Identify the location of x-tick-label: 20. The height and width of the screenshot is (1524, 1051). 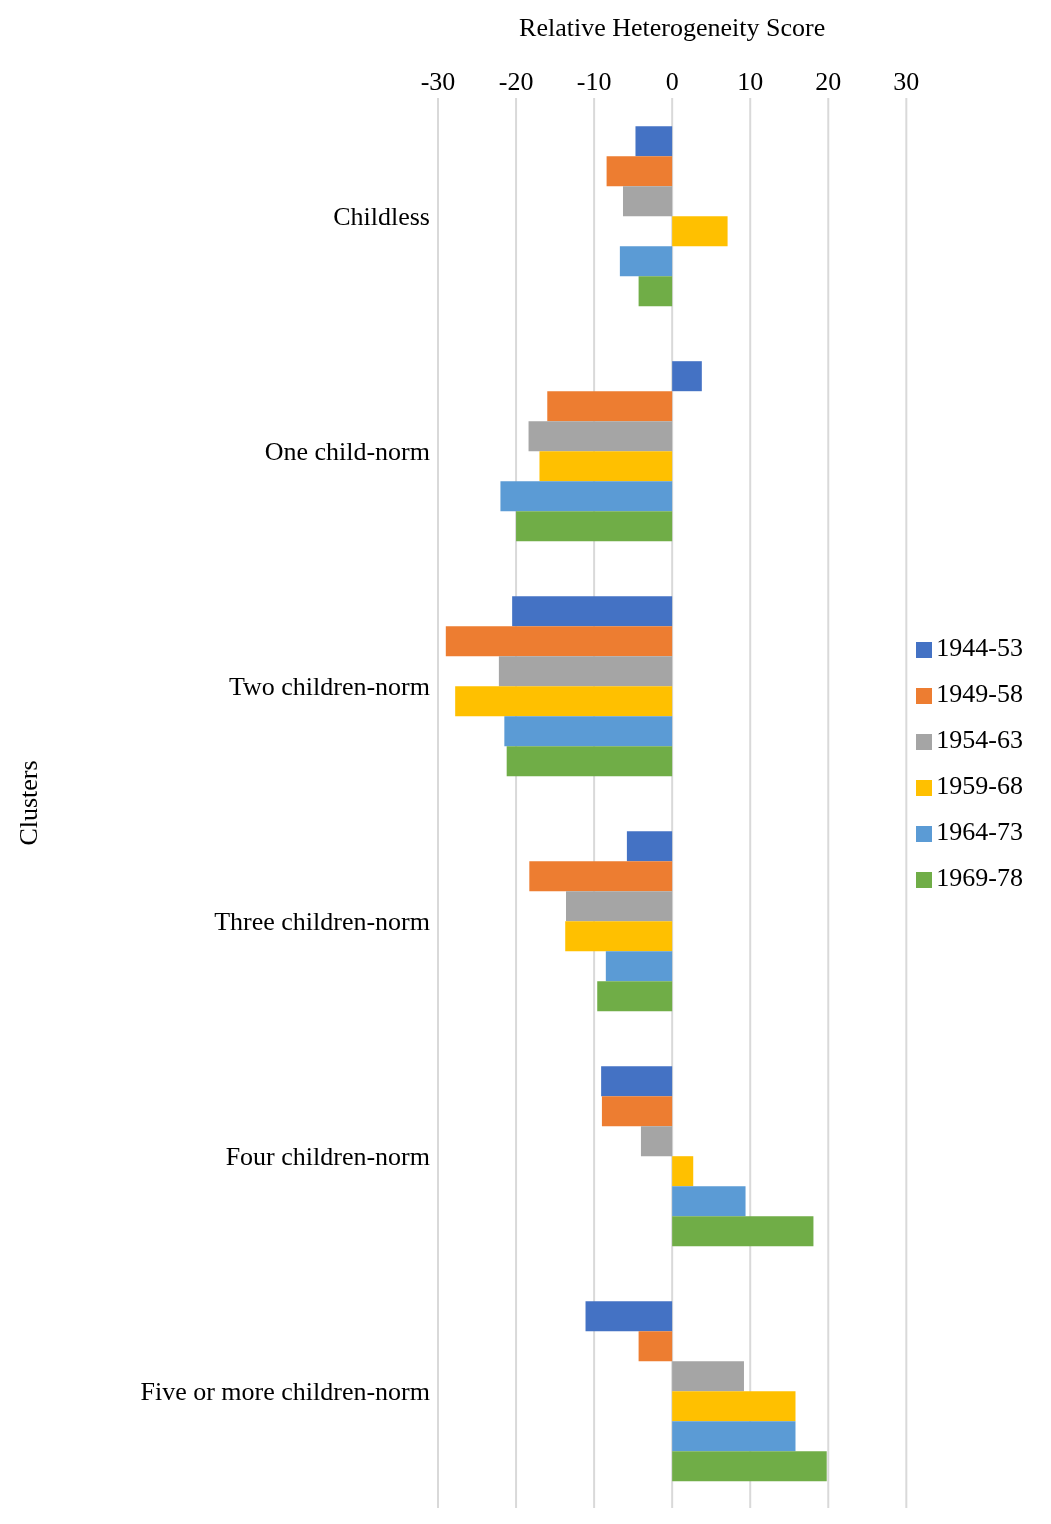
(828, 81).